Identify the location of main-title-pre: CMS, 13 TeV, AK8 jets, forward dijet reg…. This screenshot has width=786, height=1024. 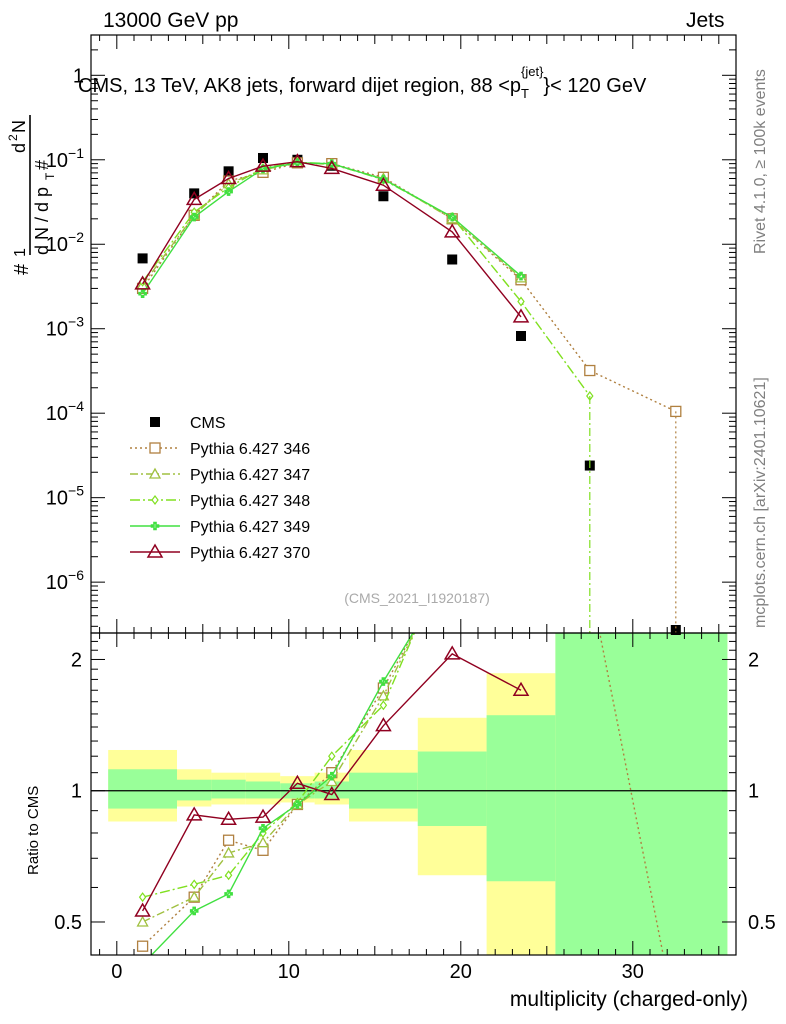
(299, 86).